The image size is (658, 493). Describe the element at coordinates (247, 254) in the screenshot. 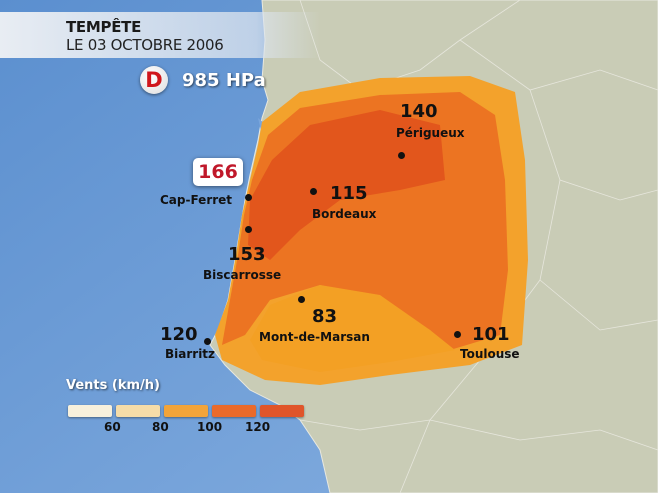

I see `city-value-biscarrosse: 153` at that location.